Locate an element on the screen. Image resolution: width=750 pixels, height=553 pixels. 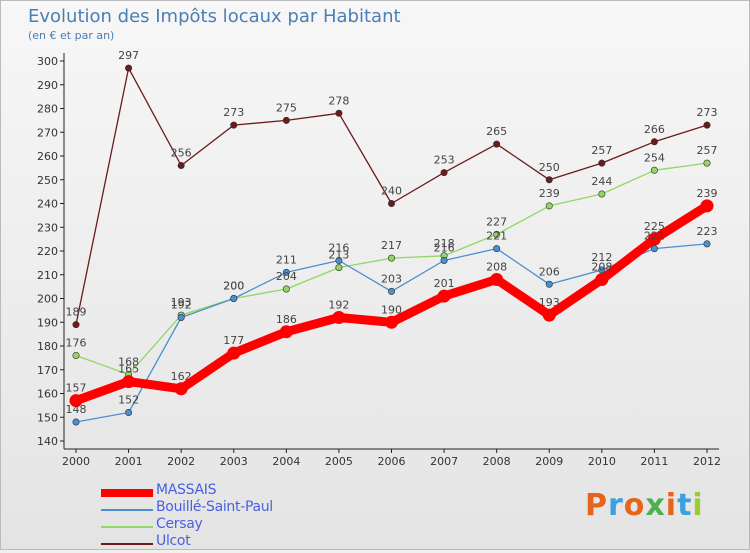
x-tick-label: 2010 is located at coordinates (602, 461).